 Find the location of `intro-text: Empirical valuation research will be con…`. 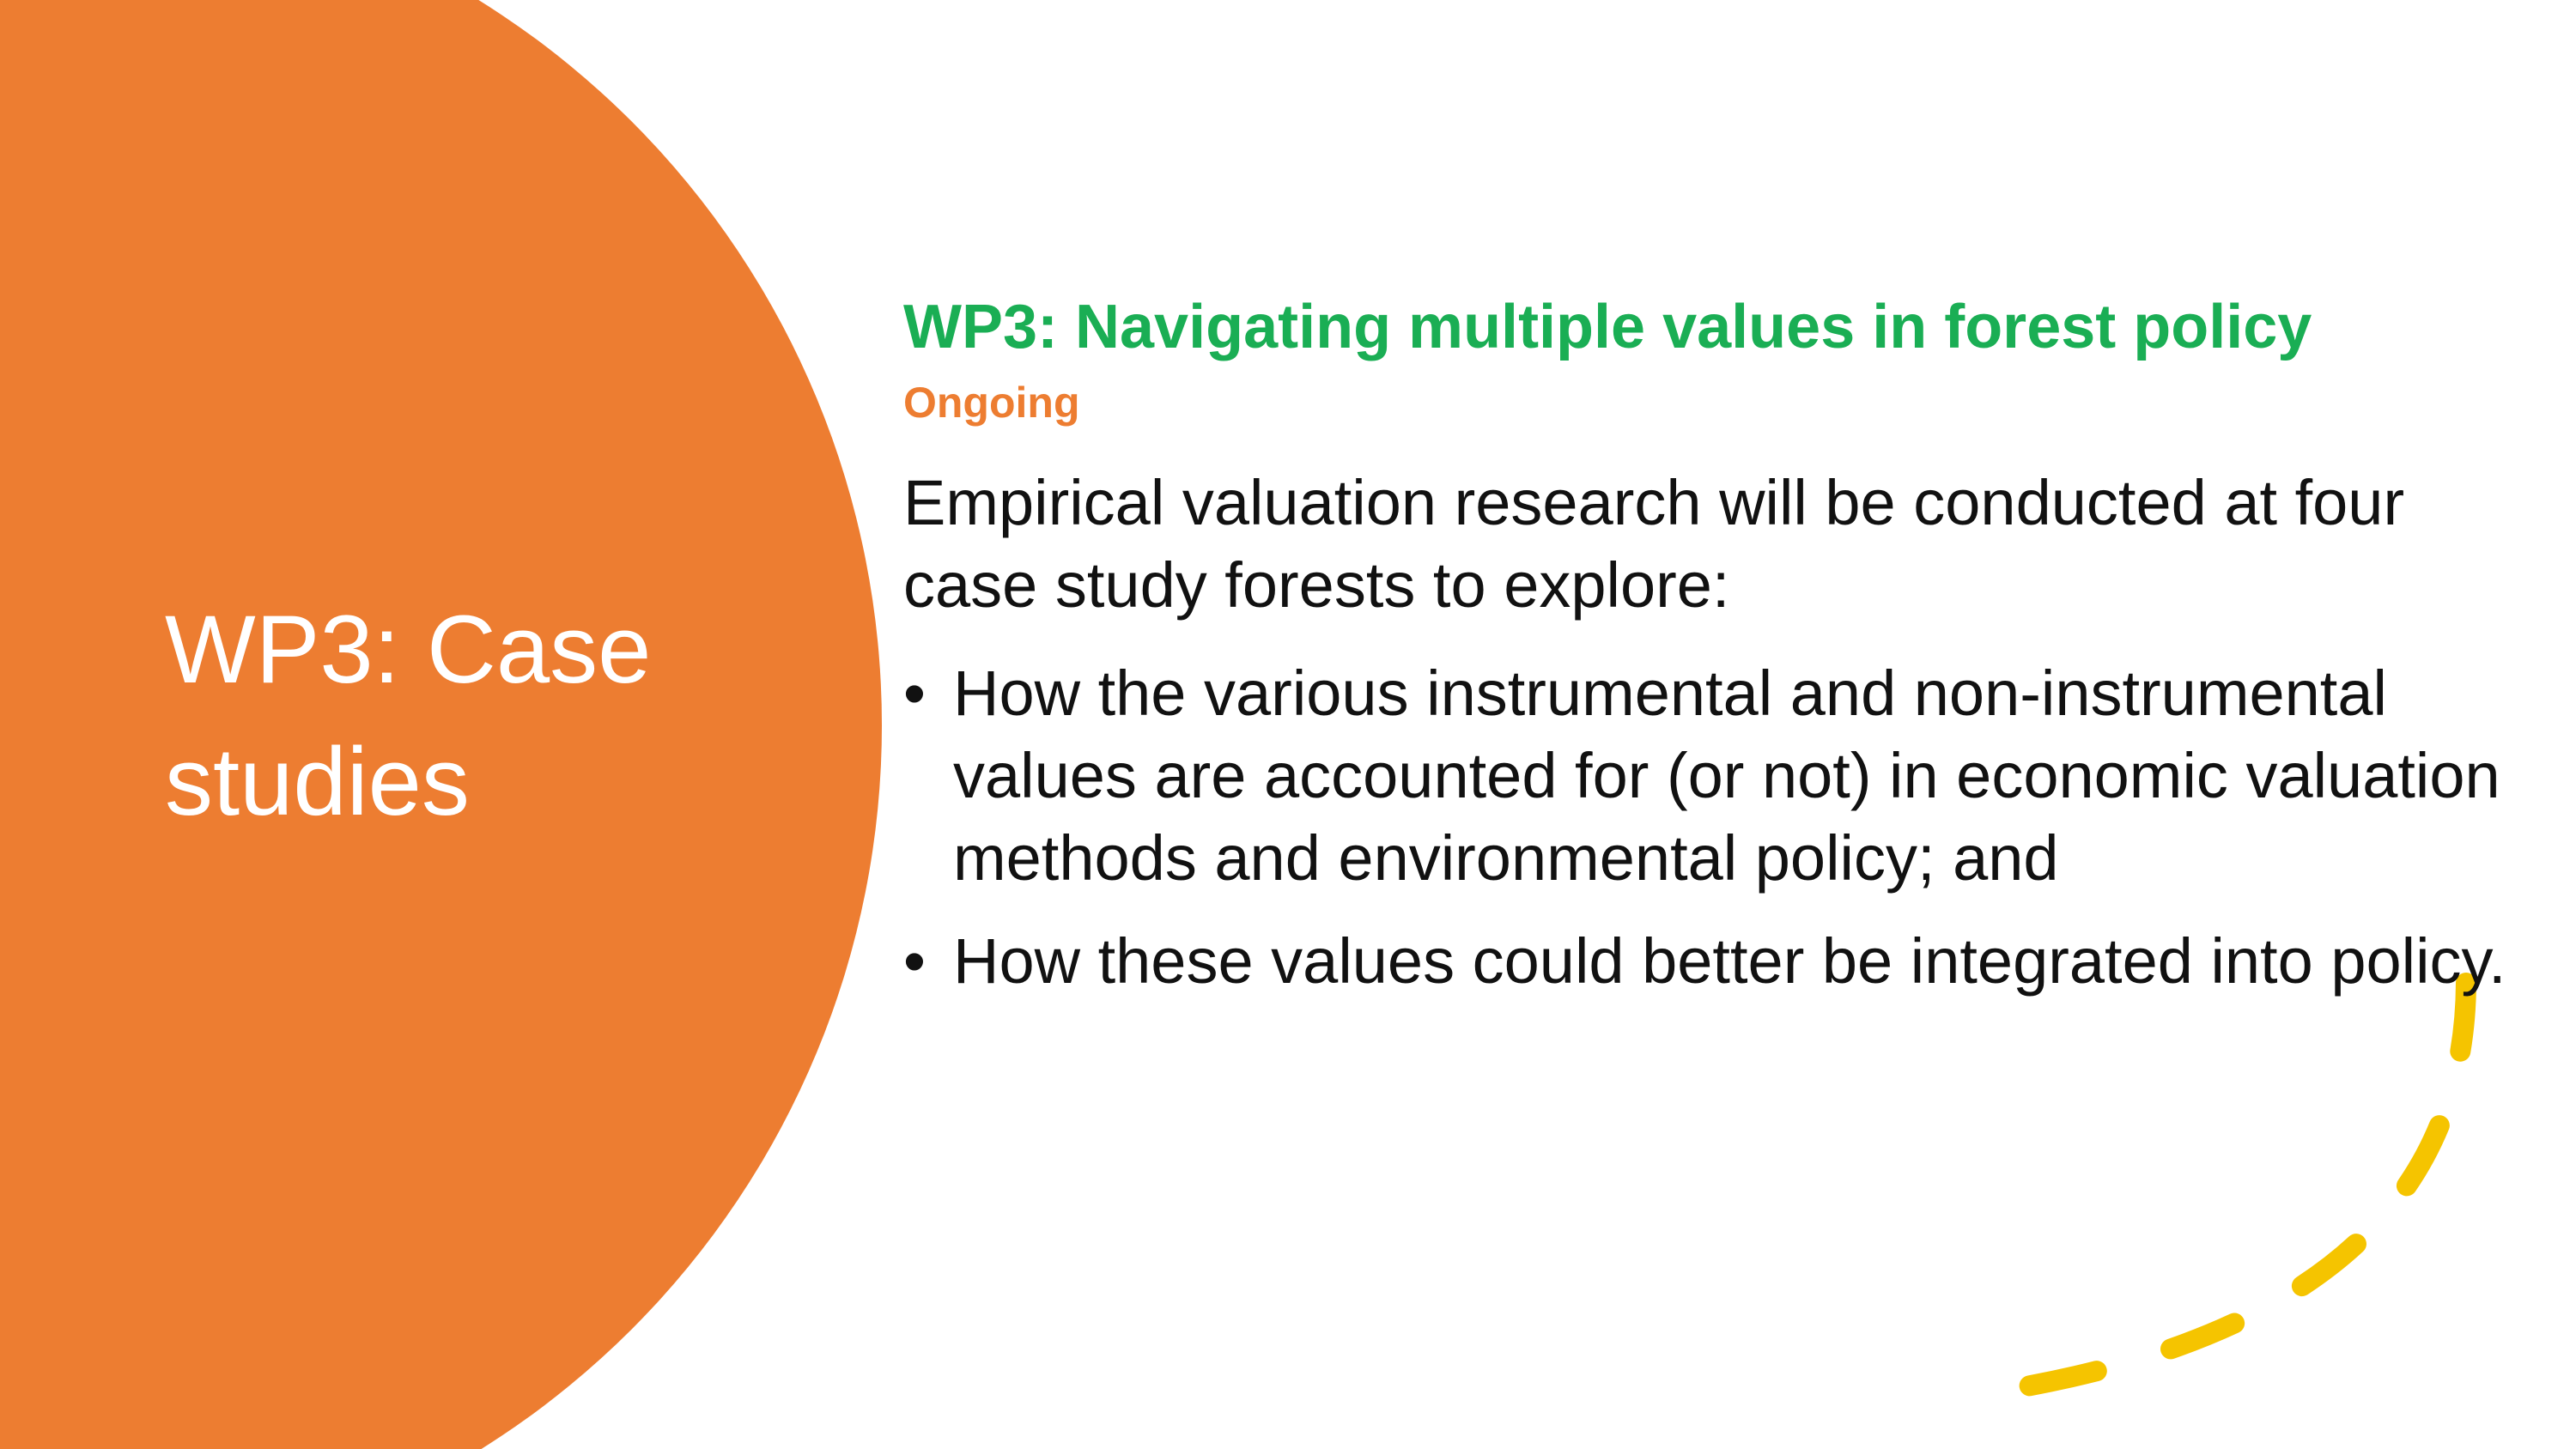

intro-text: Empirical valuation research will be con… is located at coordinates (1654, 544).